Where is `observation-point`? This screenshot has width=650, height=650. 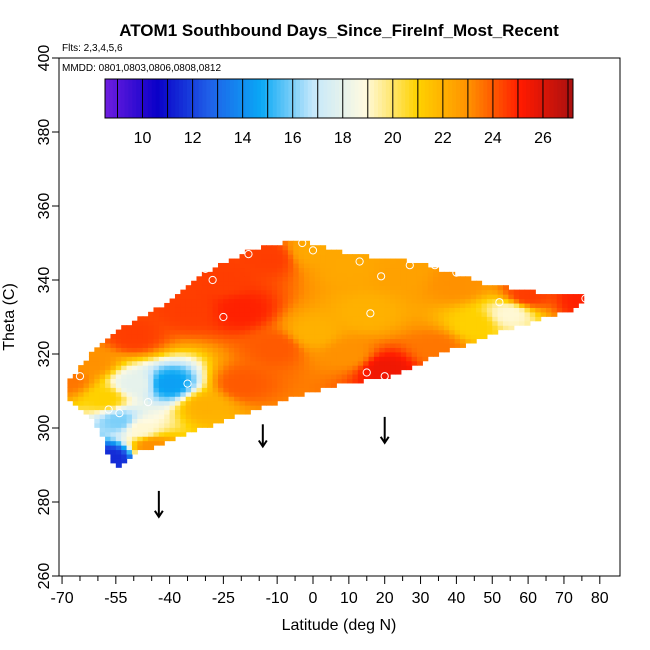 observation-point is located at coordinates (434, 265).